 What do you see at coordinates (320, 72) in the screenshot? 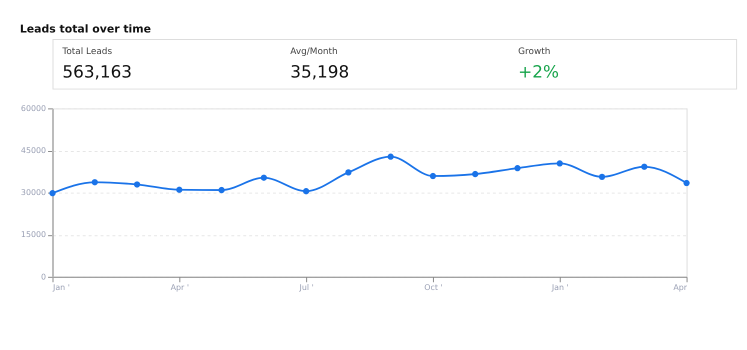
I see `text: 35,198` at bounding box center [320, 72].